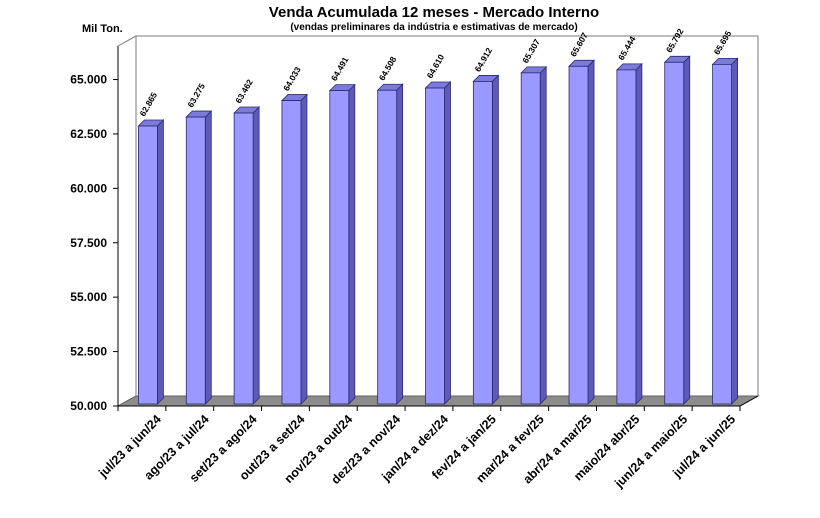  I want to click on y-tick-label: 52.500, so click(88, 352).